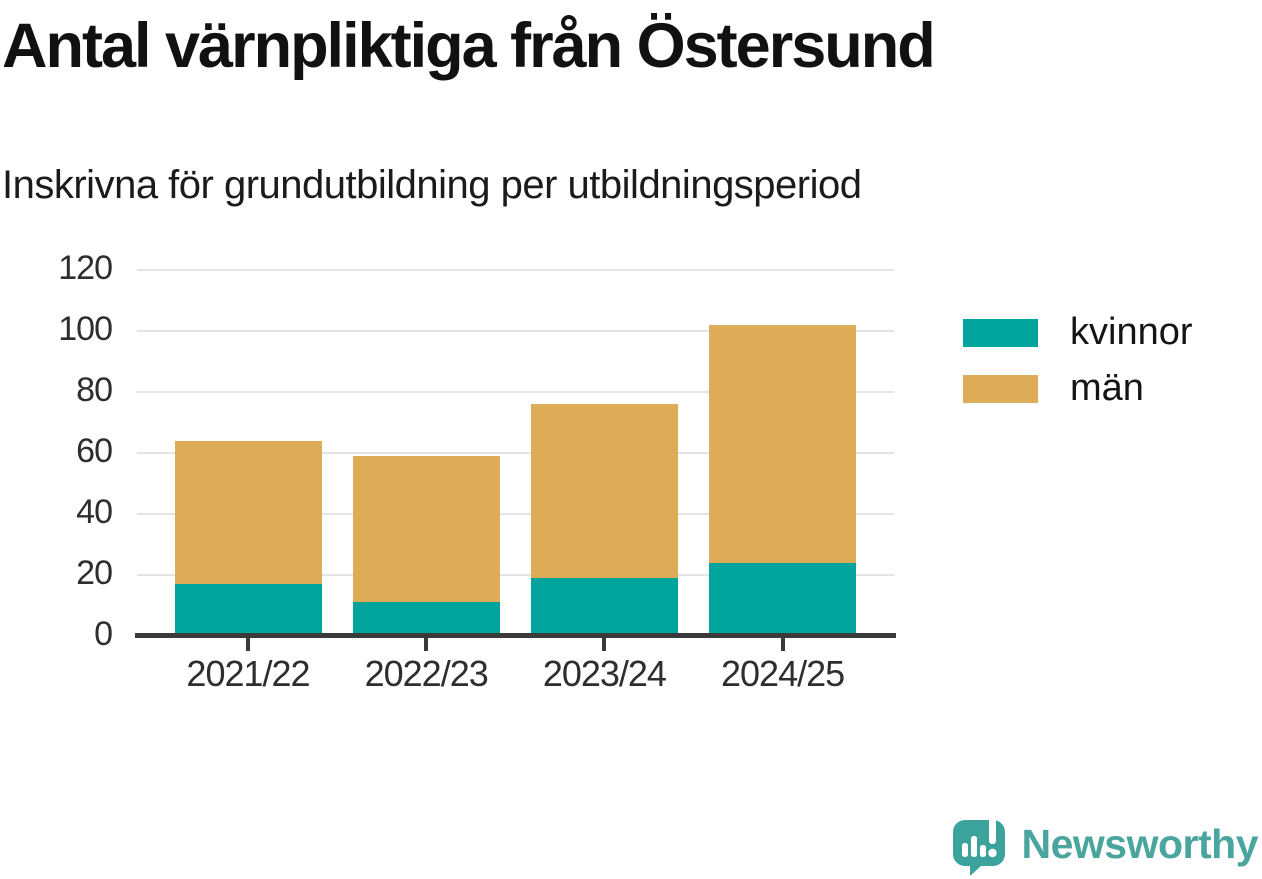 The width and height of the screenshot is (1262, 879). What do you see at coordinates (604, 607) in the screenshot?
I see `bar-segment-kvinnor-2023/24` at bounding box center [604, 607].